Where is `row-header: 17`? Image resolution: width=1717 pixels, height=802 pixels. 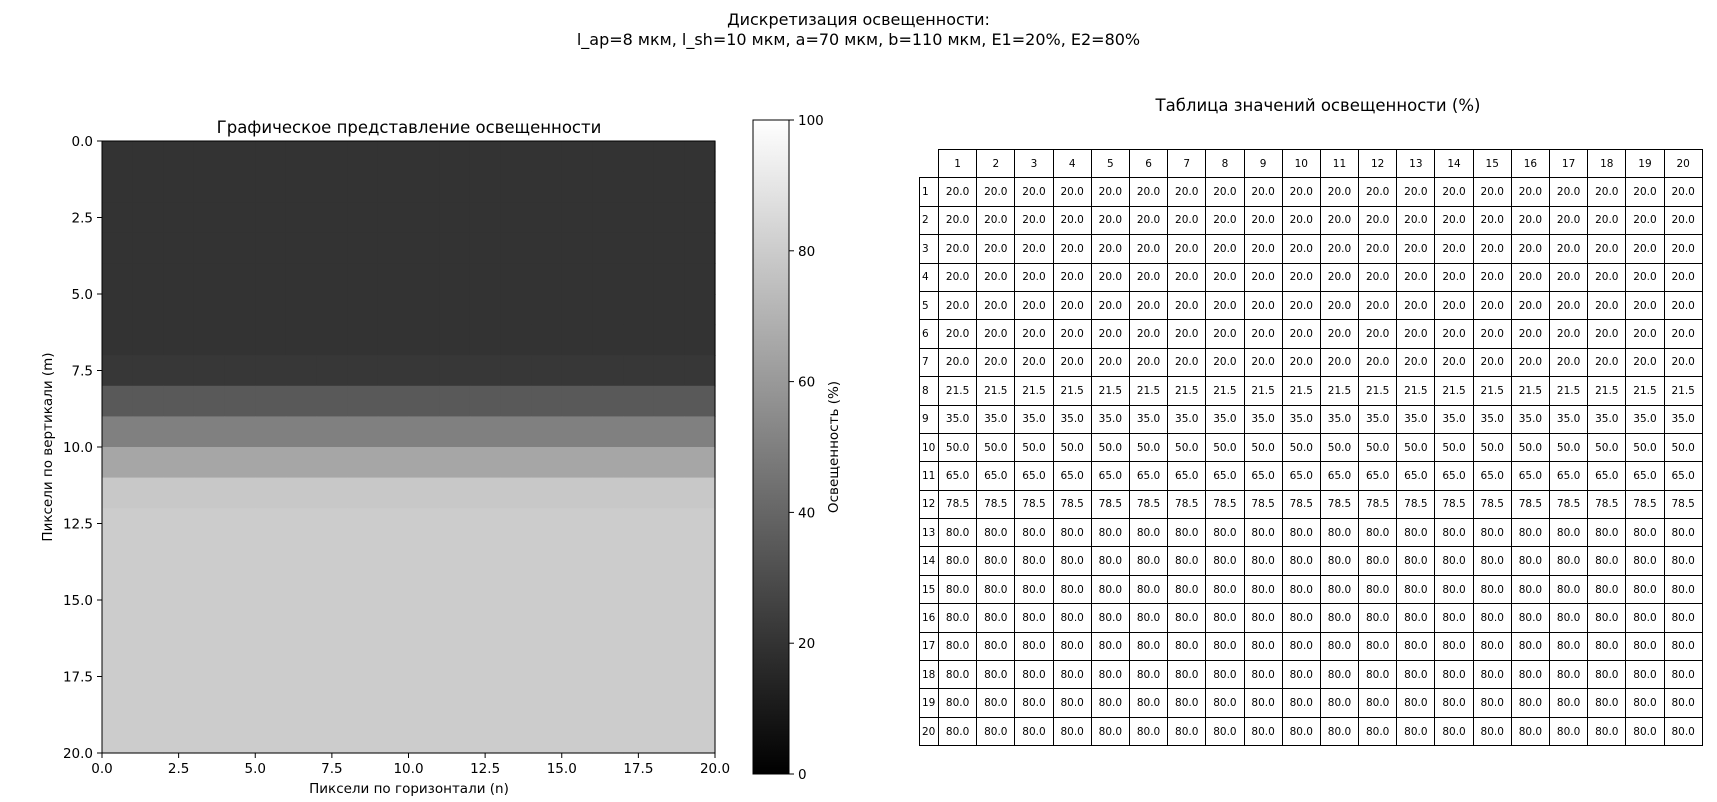
row-header: 17 is located at coordinates (929, 646).